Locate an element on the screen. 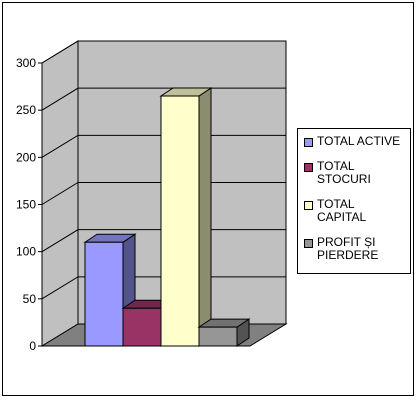 The width and height of the screenshot is (420, 402). y-tick-label: 200 is located at coordinates (26, 157).